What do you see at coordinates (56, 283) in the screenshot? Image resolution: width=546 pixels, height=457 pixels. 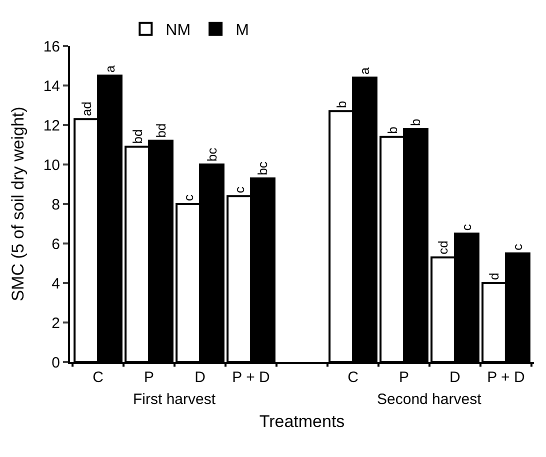 I see `y-tick-label: 4` at bounding box center [56, 283].